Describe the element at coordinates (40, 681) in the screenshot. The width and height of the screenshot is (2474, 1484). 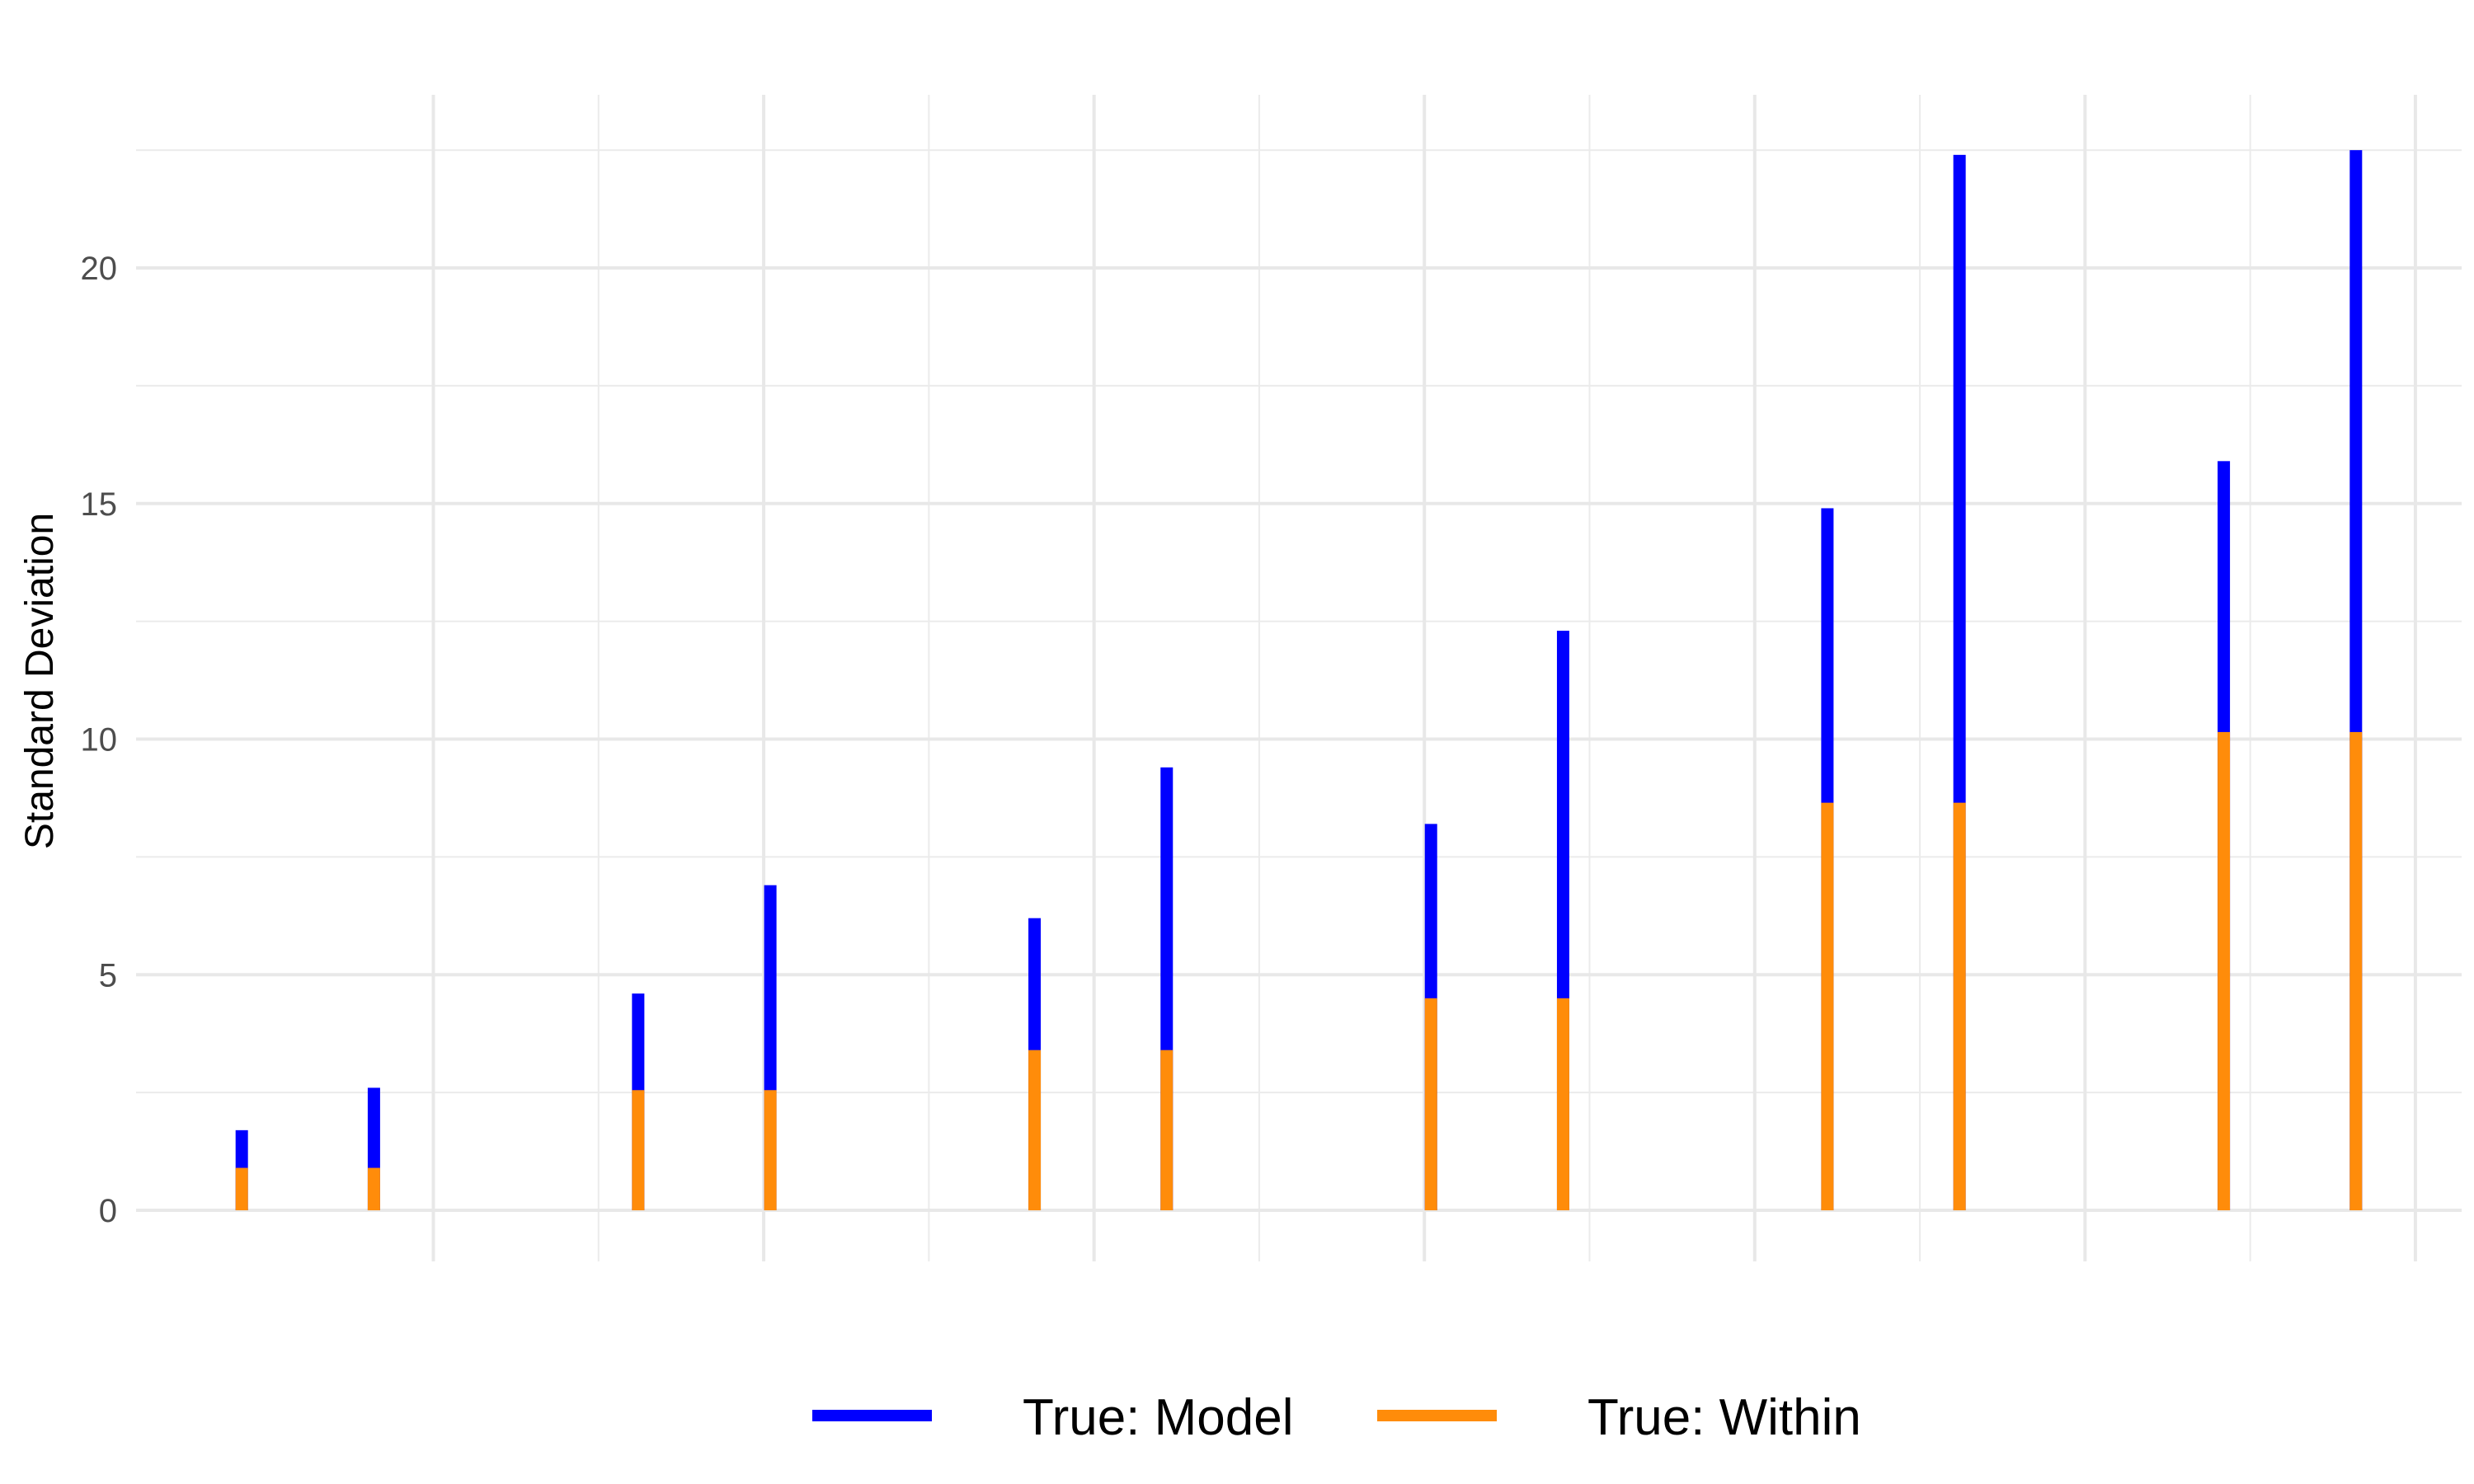
I see `y-axis-title: Standard Deviation` at that location.